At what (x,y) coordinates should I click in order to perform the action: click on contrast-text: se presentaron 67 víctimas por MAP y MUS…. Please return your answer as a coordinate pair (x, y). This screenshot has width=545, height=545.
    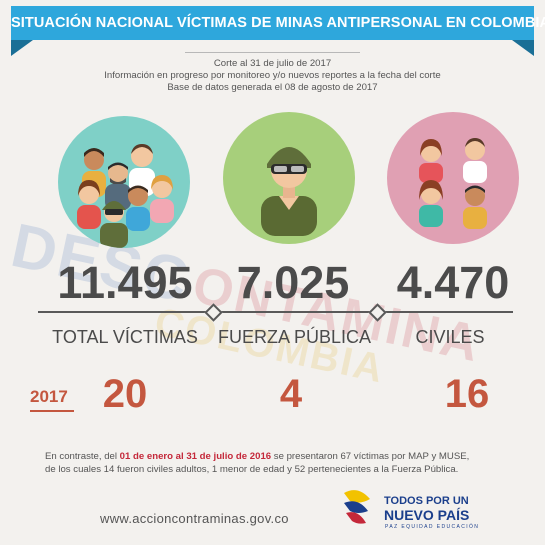
    Looking at the image, I should click on (370, 456).